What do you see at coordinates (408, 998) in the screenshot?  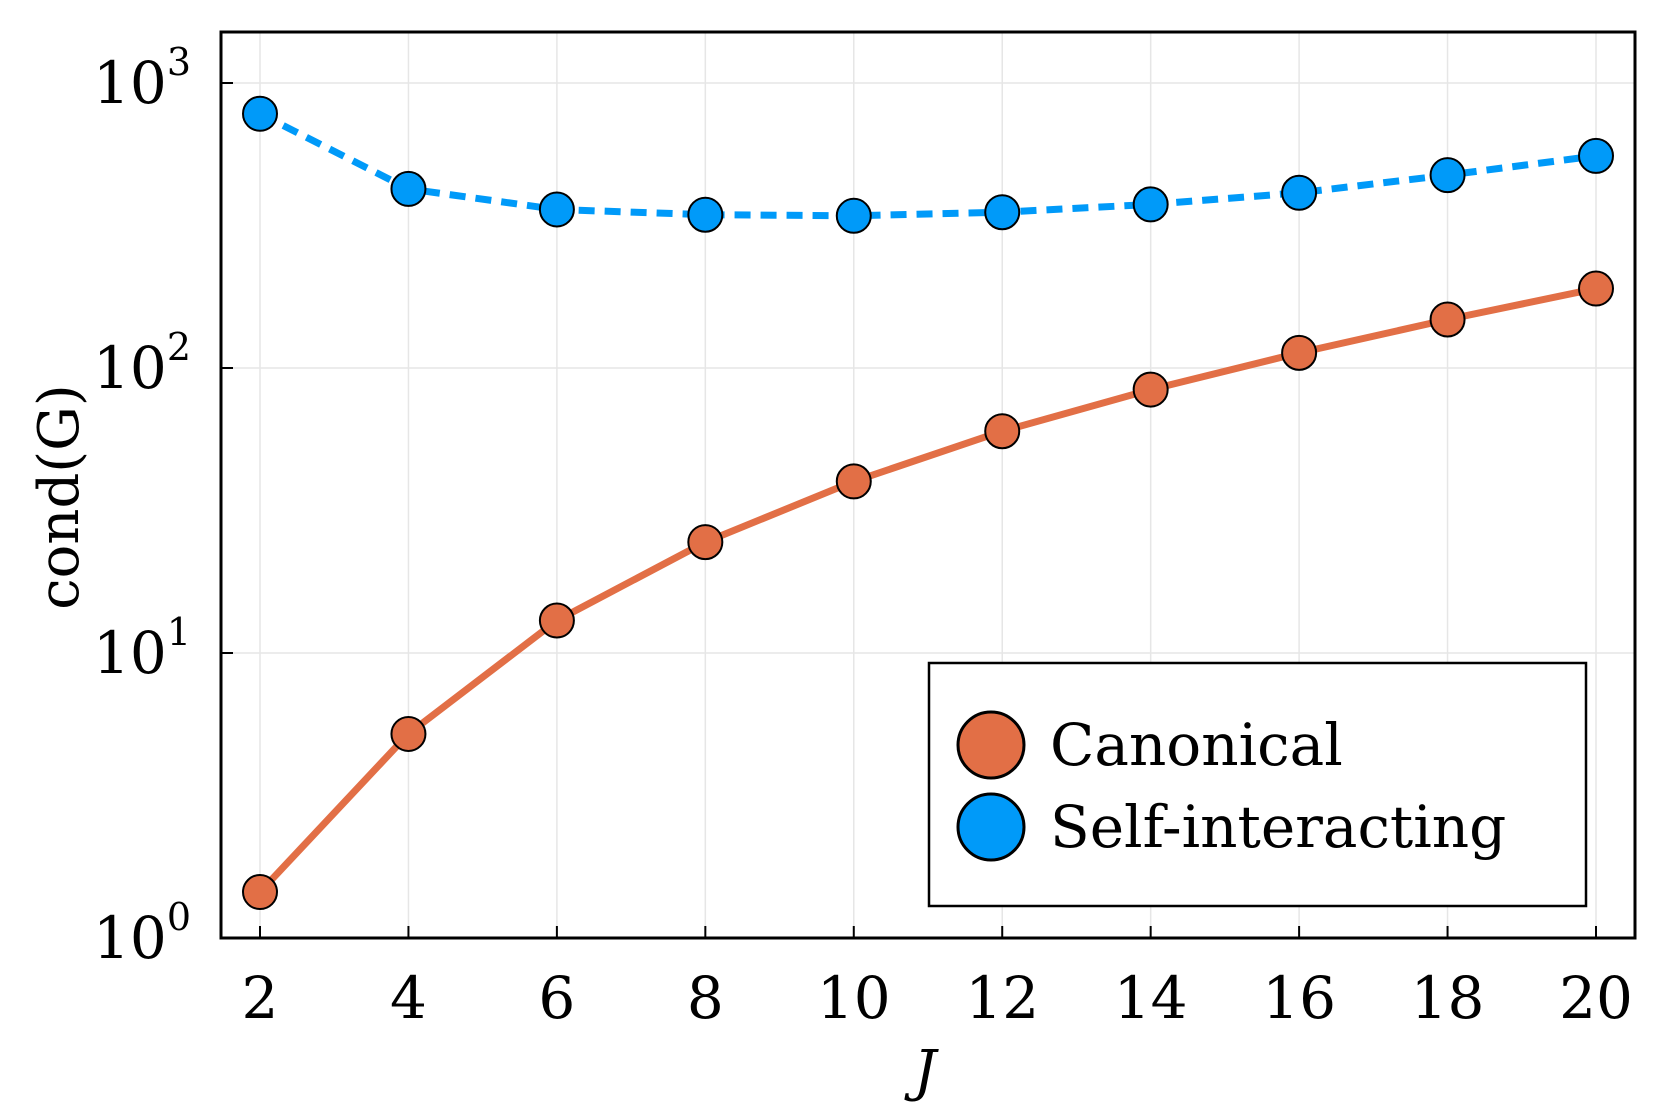 I see `x-tick-label: 4` at bounding box center [408, 998].